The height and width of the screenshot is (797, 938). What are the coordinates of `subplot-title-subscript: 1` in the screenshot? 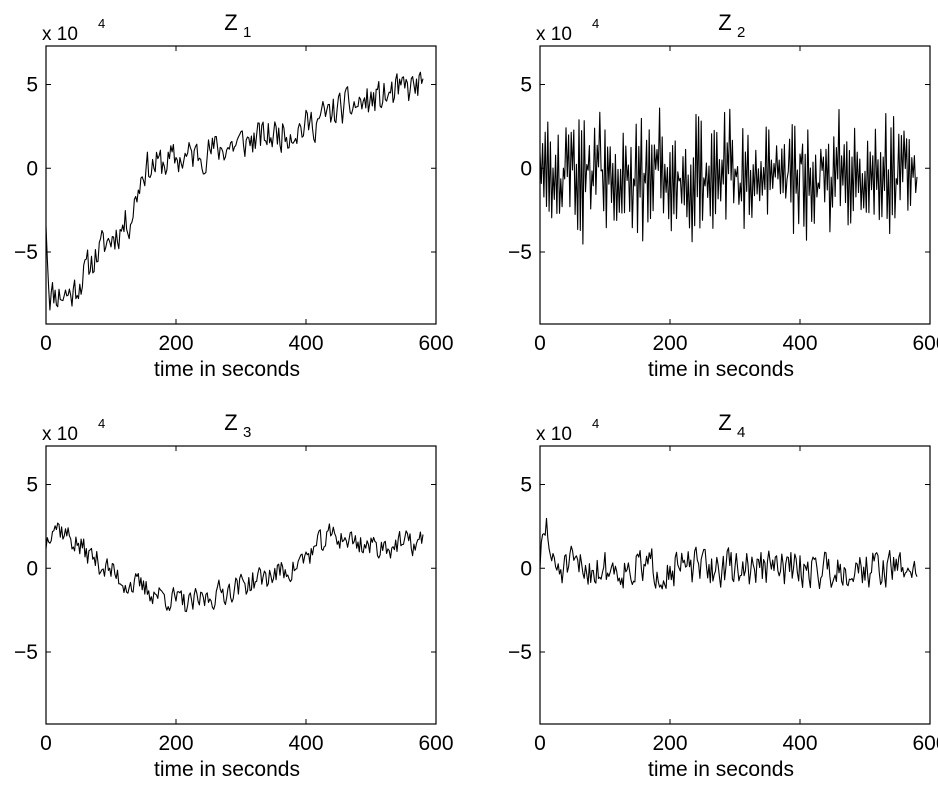 It's located at (247, 32).